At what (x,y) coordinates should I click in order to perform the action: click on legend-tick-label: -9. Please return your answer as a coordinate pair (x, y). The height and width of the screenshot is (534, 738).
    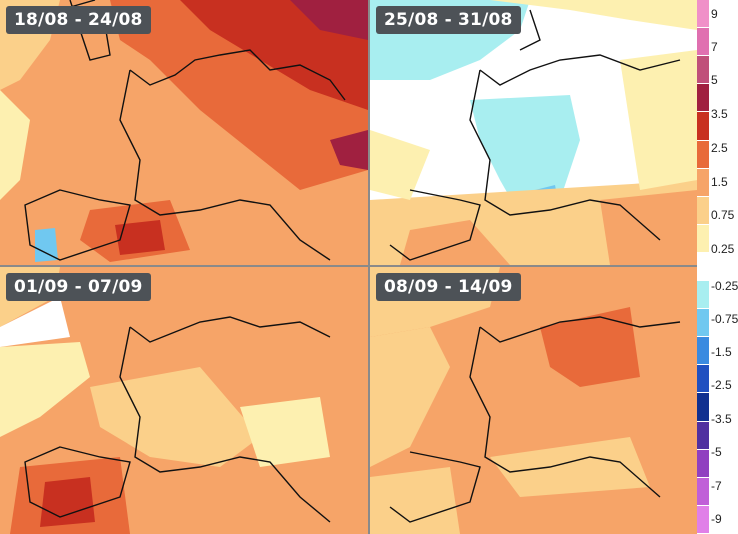
    Looking at the image, I should click on (716, 519).